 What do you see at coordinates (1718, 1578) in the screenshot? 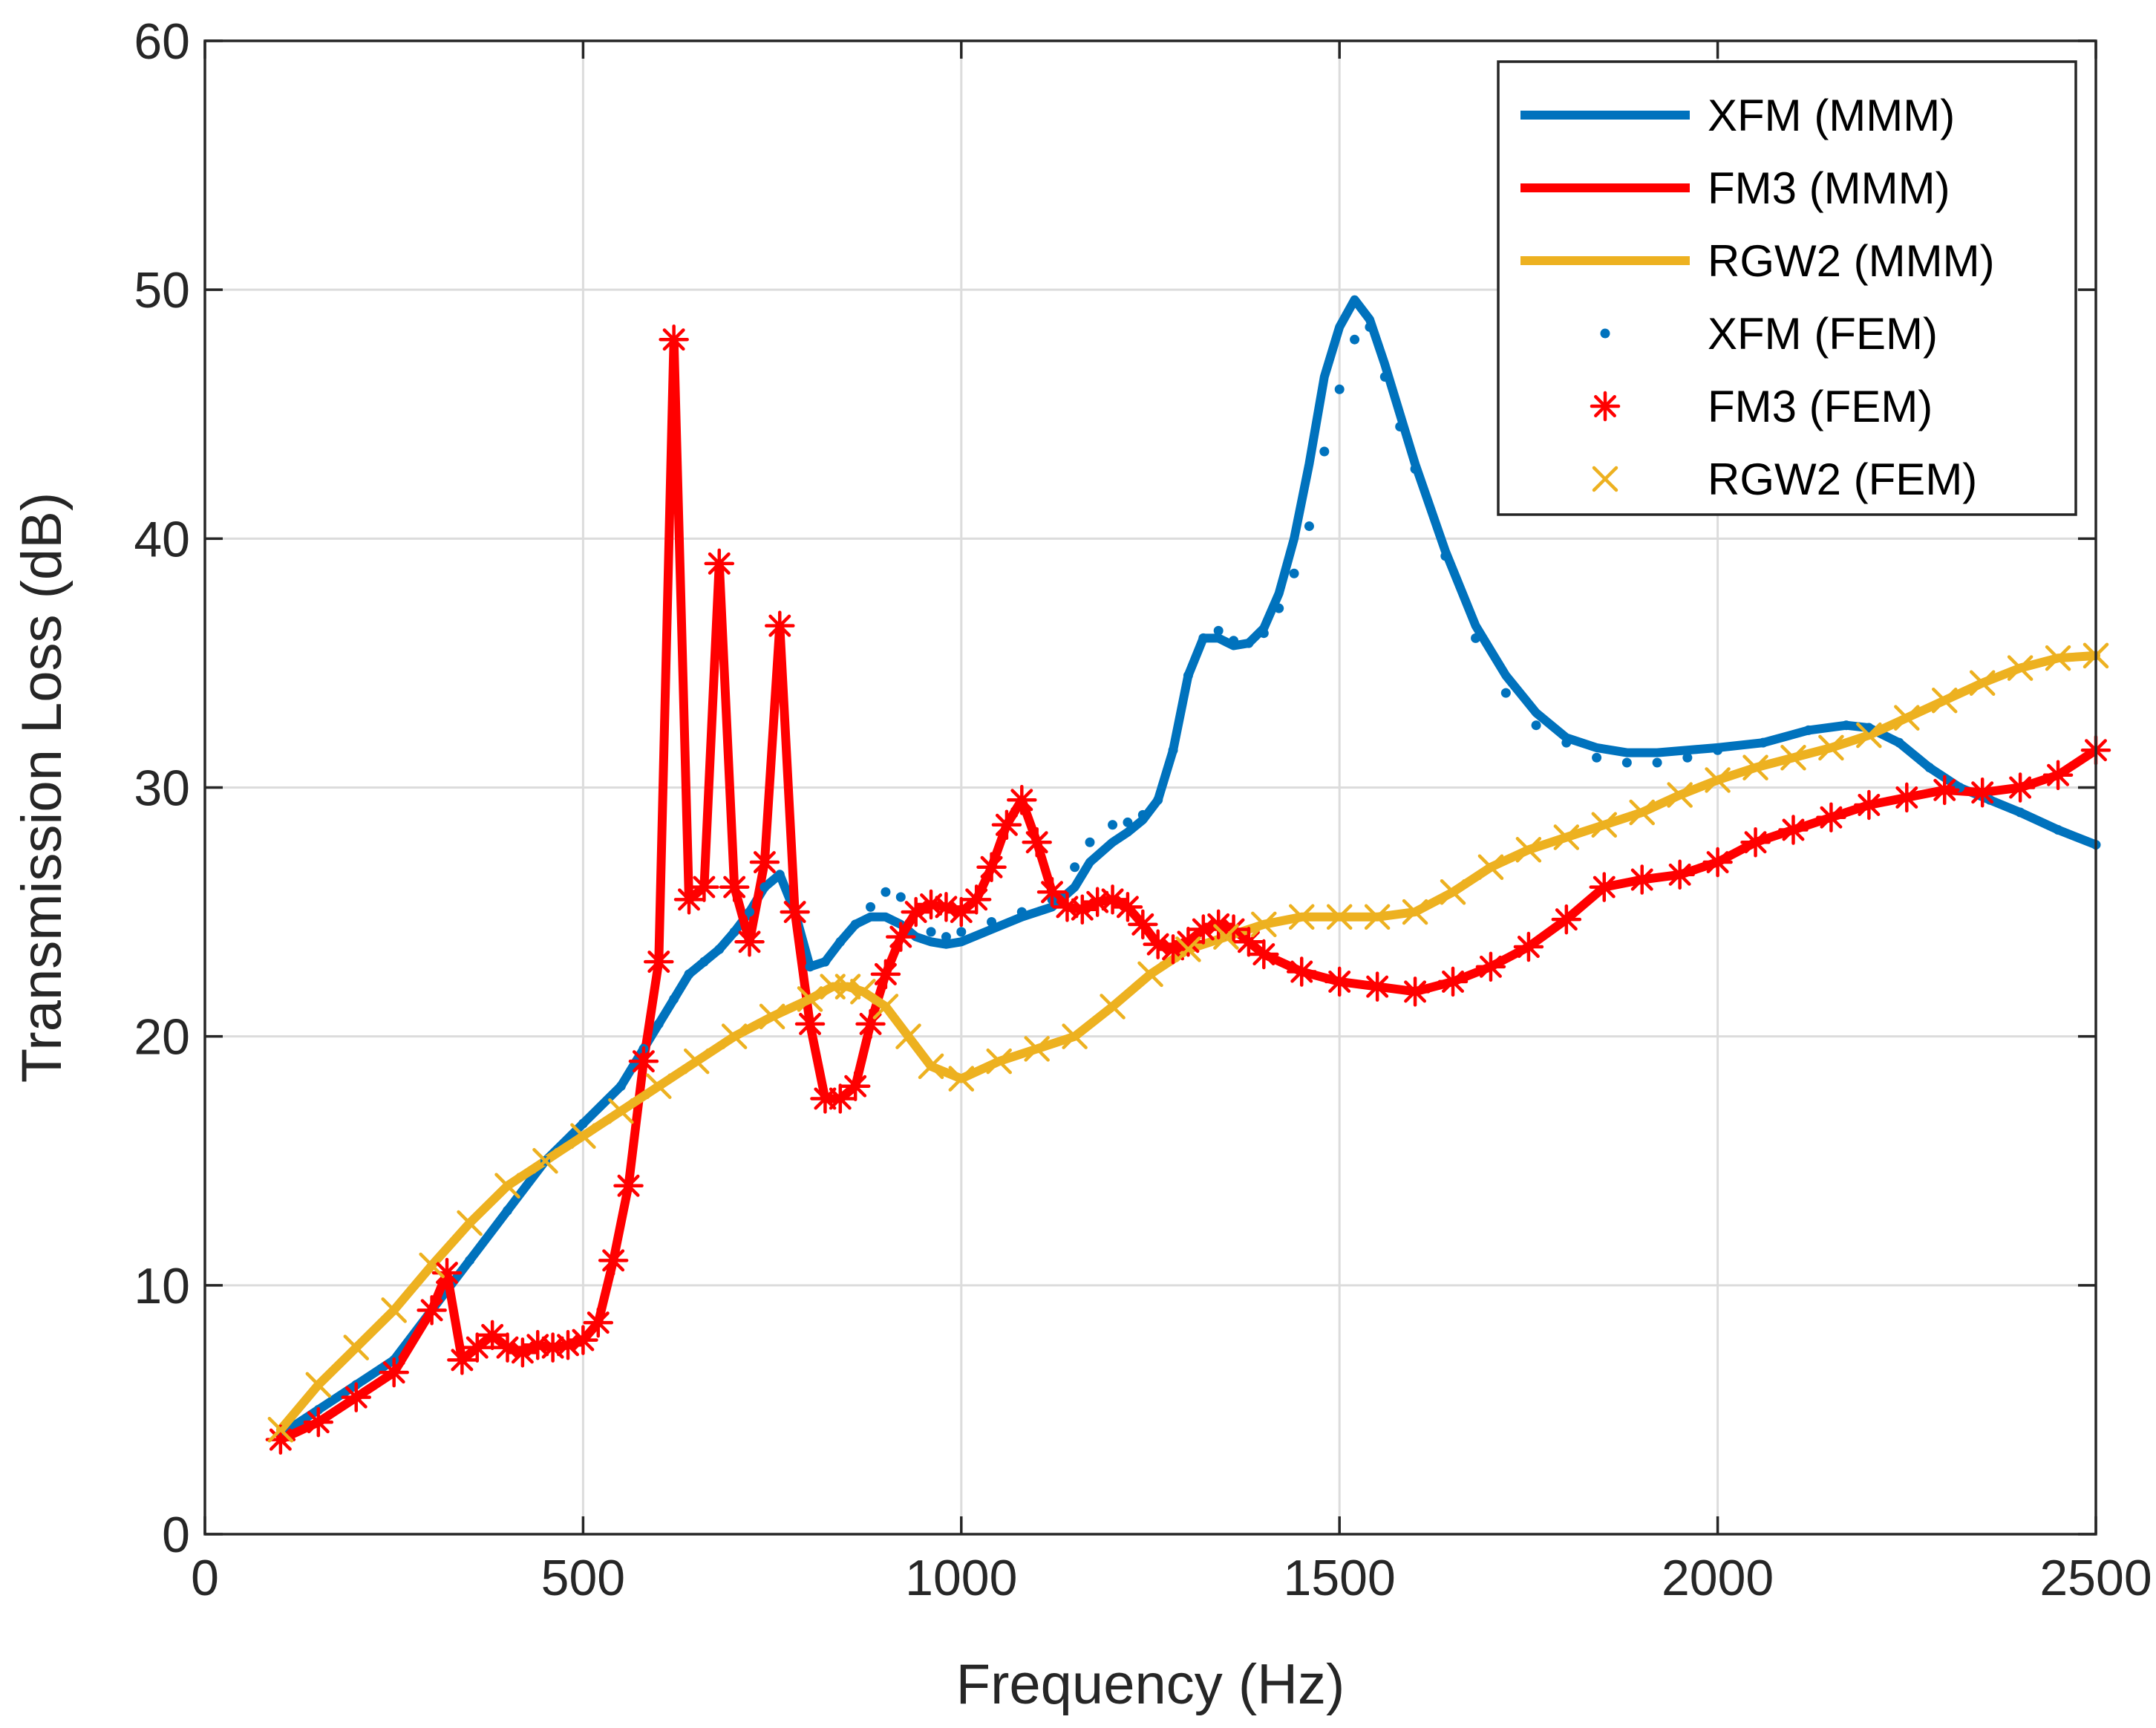
I see `x-tick-label: 2000` at bounding box center [1718, 1578].